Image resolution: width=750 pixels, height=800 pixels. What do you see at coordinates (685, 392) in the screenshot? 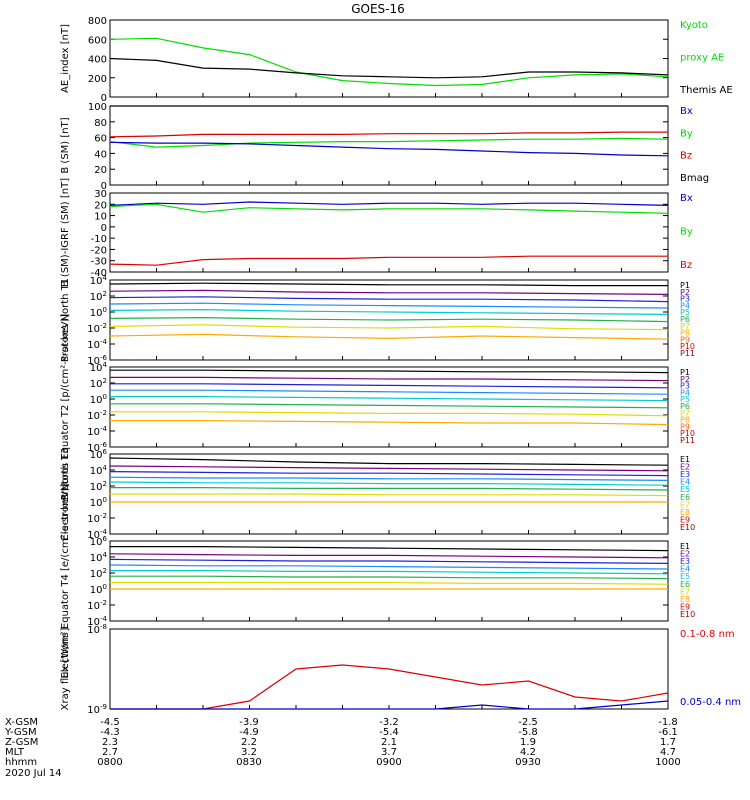
I see `legend-label: P4` at bounding box center [685, 392].